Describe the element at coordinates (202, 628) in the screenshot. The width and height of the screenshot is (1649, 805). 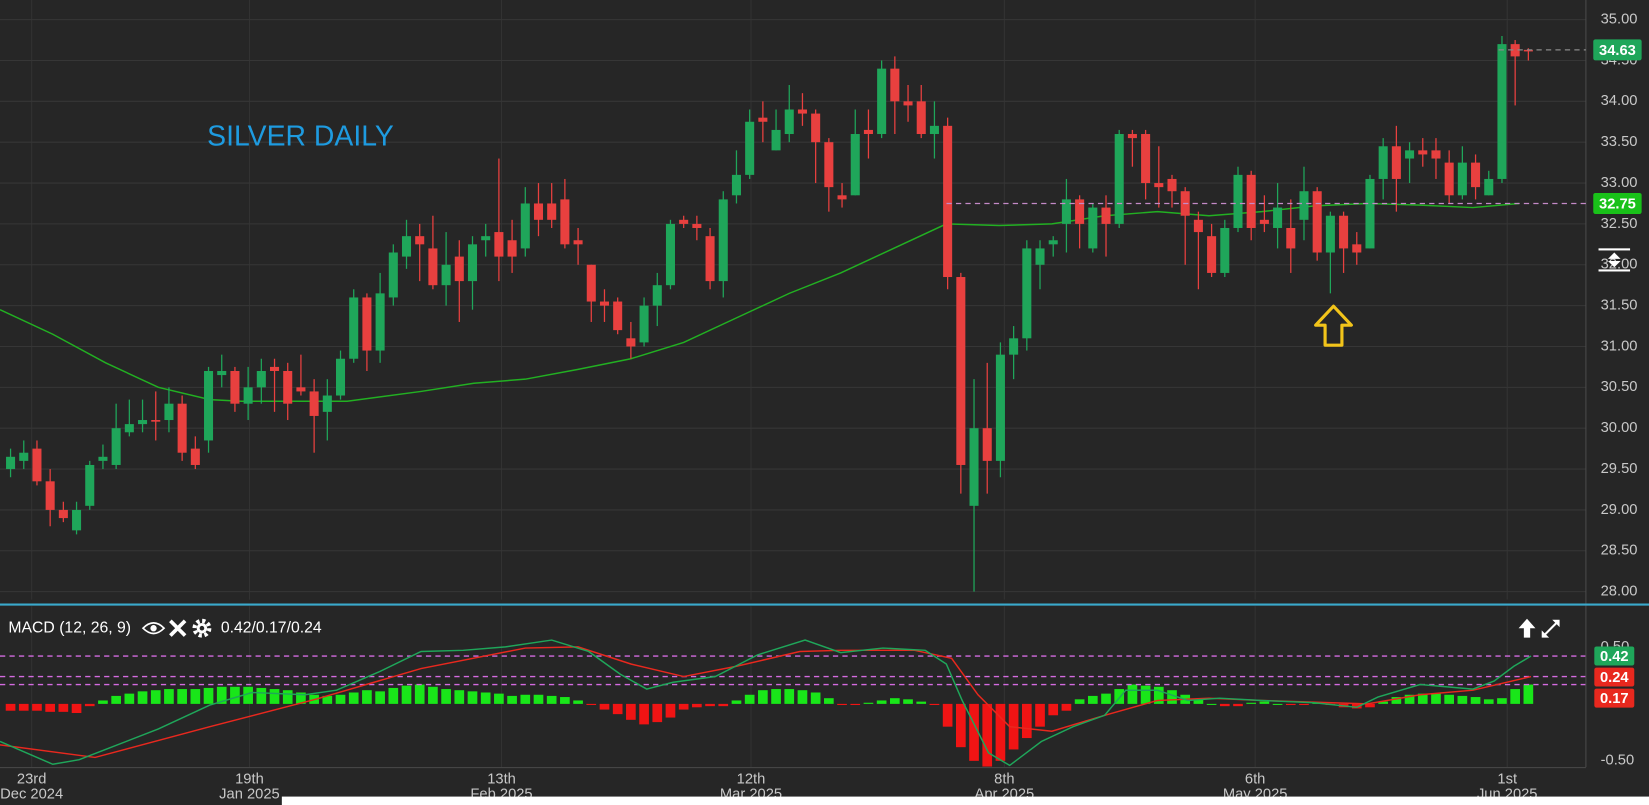
I see `settings-icon` at that location.